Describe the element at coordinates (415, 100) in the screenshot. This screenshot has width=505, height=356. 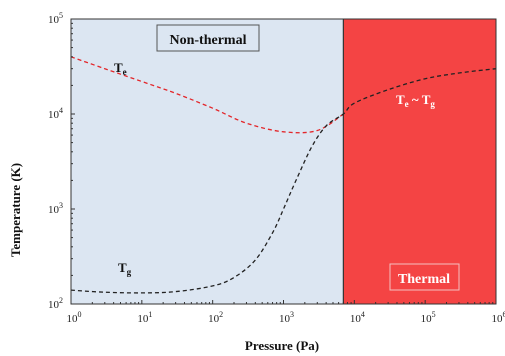
I see `label-te-tilde-tg: Te ~ Tg` at that location.